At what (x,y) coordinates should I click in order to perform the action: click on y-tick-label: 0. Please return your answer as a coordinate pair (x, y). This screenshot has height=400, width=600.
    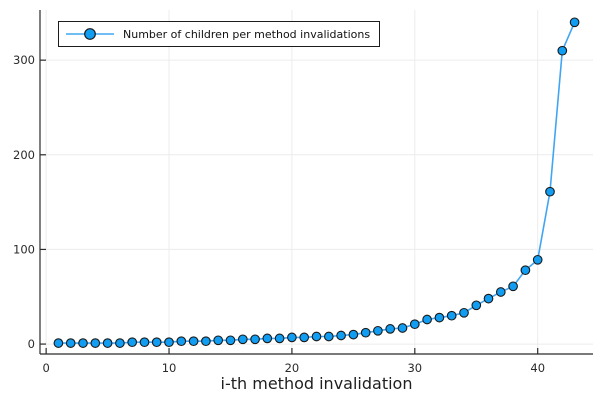
    Looking at the image, I should click on (31, 344).